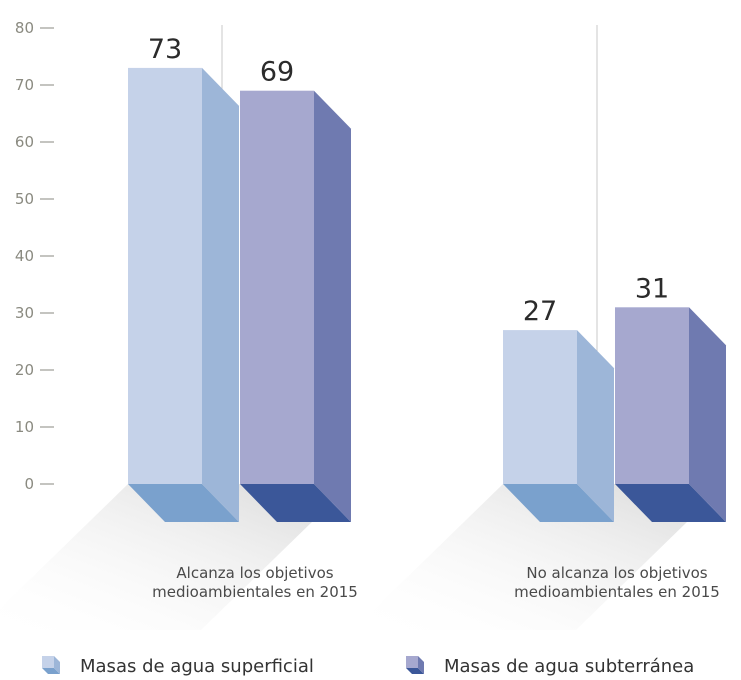  What do you see at coordinates (29, 484) in the screenshot?
I see `y-tick-label: 0` at bounding box center [29, 484].